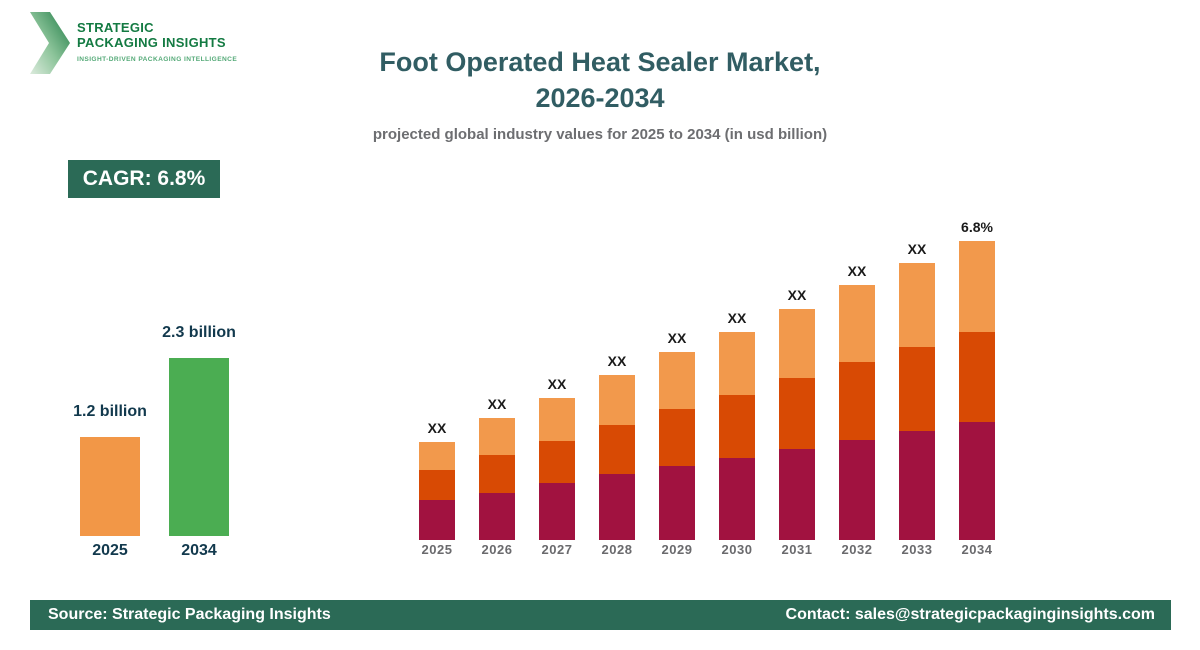  Describe the element at coordinates (617, 549) in the screenshot. I see `stacked-bar-year-label: 2028` at that location.